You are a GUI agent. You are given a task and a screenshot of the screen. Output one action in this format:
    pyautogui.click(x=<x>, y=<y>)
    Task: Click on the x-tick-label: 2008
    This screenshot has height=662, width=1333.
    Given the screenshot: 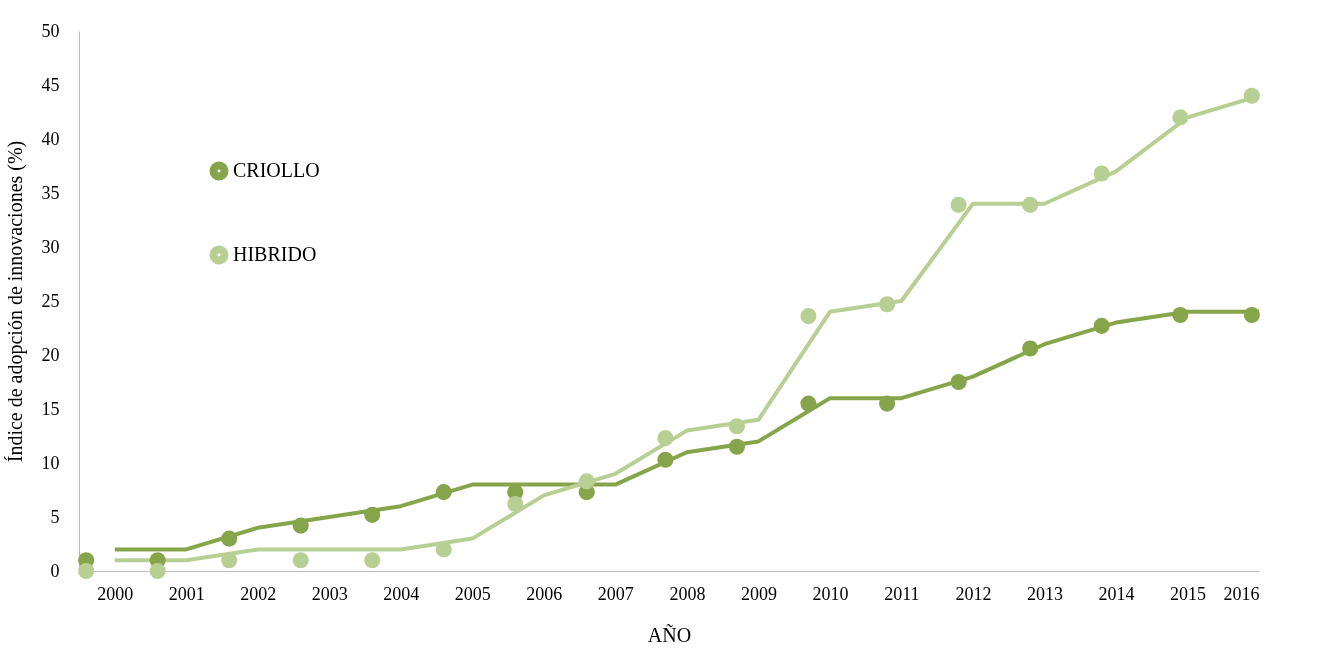 What is the action you would take?
    pyautogui.click(x=687, y=593)
    